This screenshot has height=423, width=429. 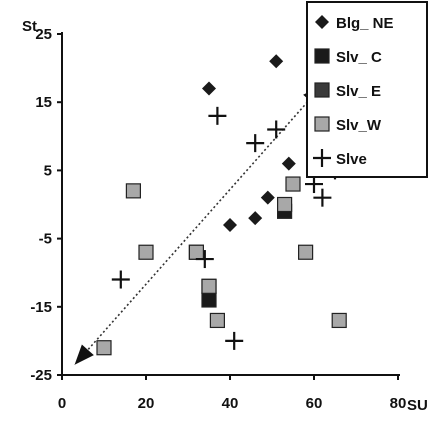 I want to click on y-tick-label: -15, so click(x=41, y=307).